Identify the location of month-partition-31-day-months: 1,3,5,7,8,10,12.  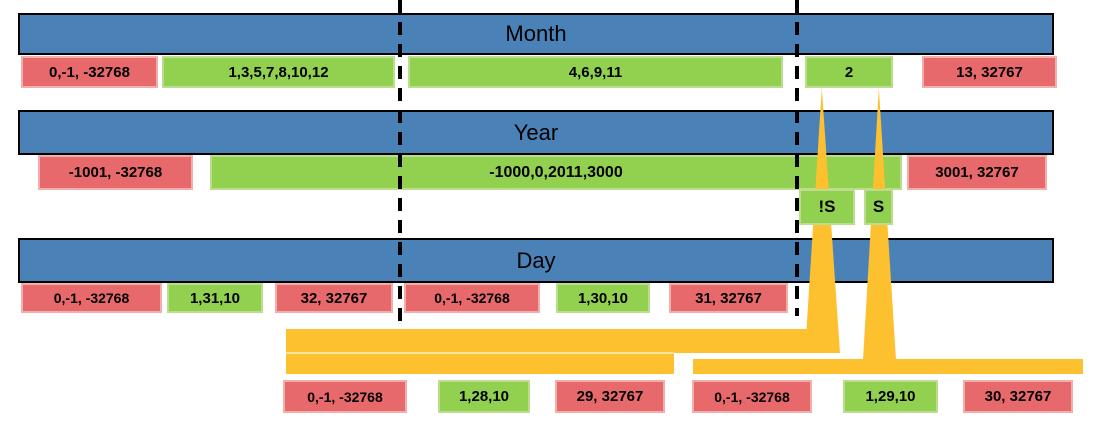
(278, 72).